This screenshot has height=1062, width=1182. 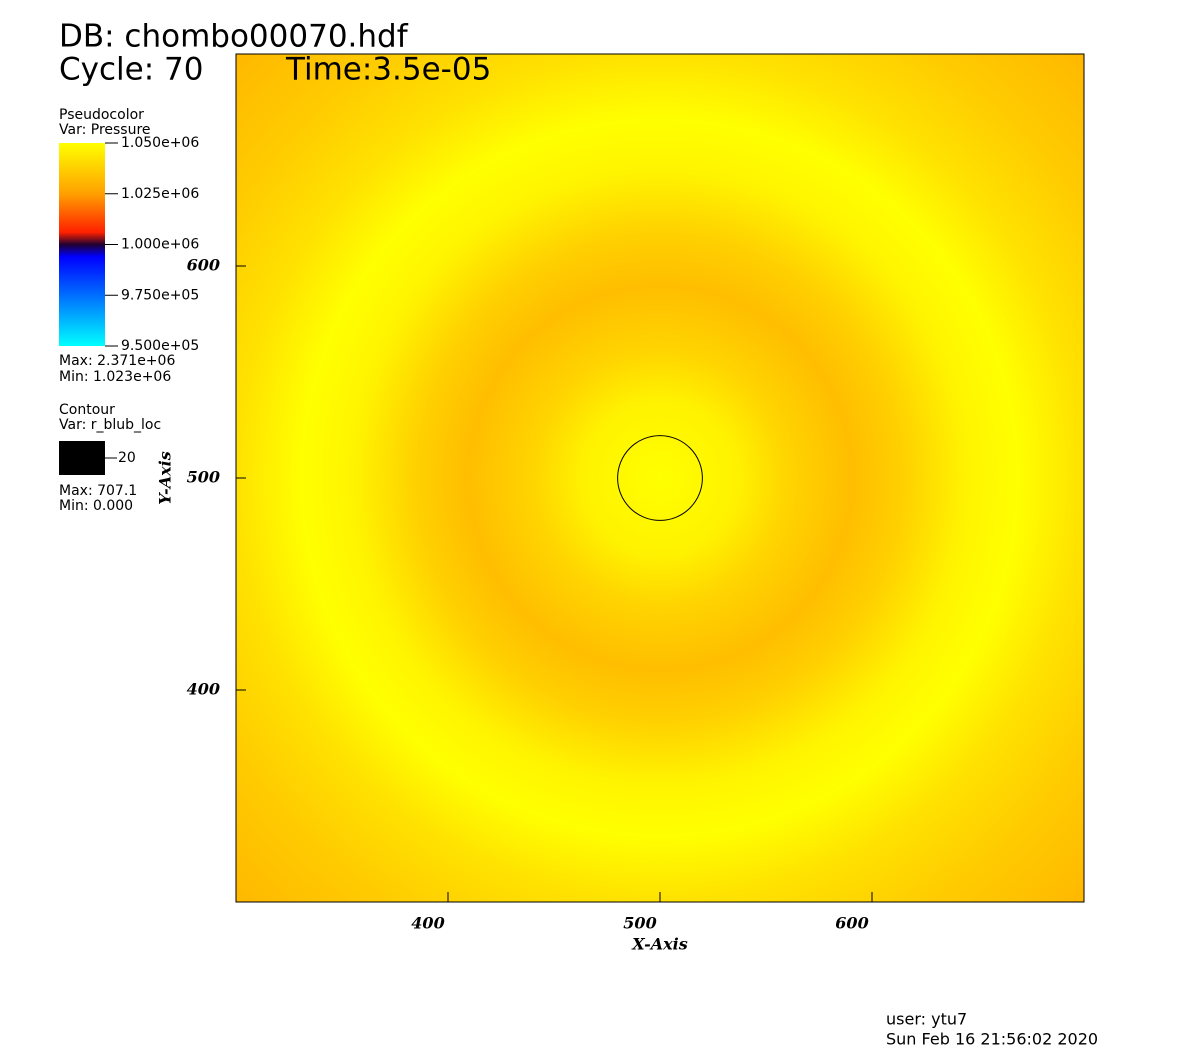 What do you see at coordinates (388, 70) in the screenshot?
I see `time: Time:3.5e-05` at bounding box center [388, 70].